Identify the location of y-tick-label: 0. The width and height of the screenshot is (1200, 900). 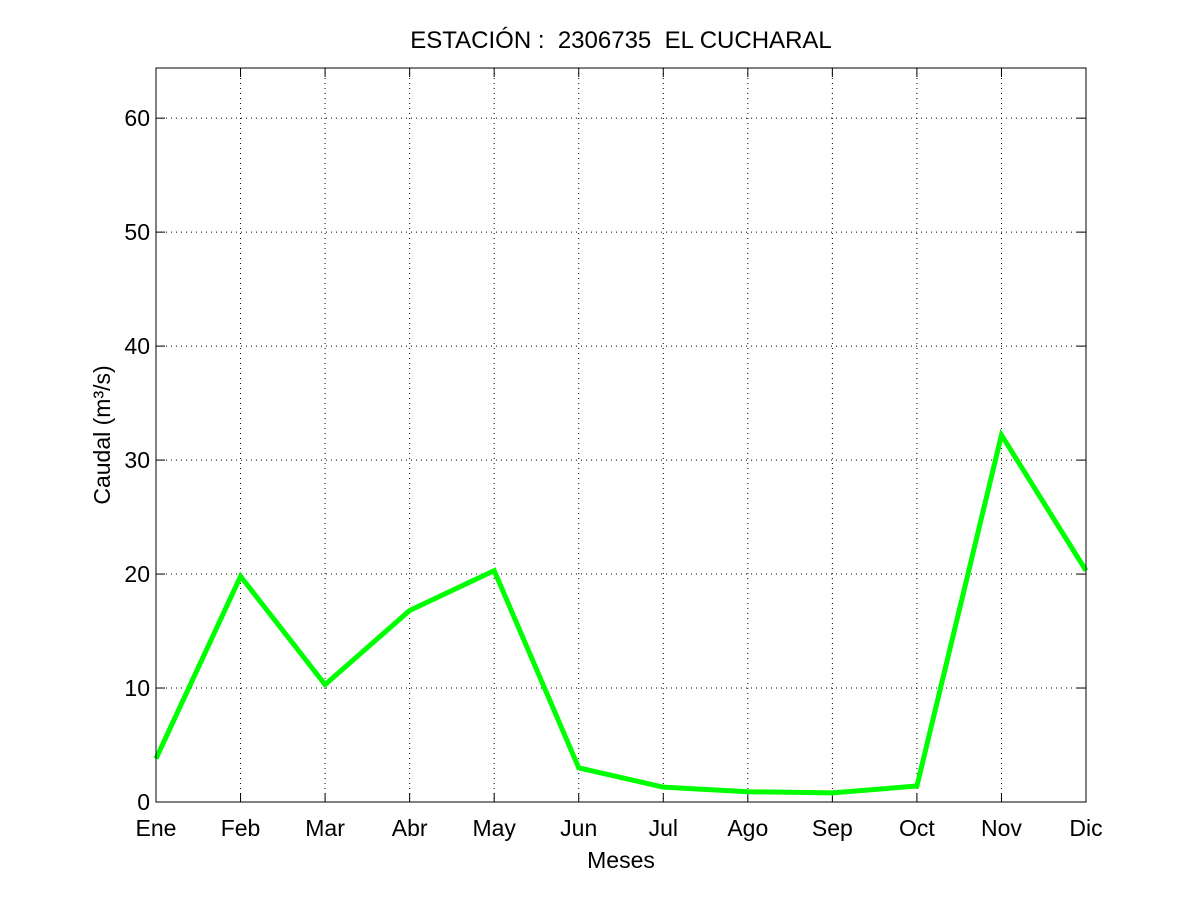
(143, 802).